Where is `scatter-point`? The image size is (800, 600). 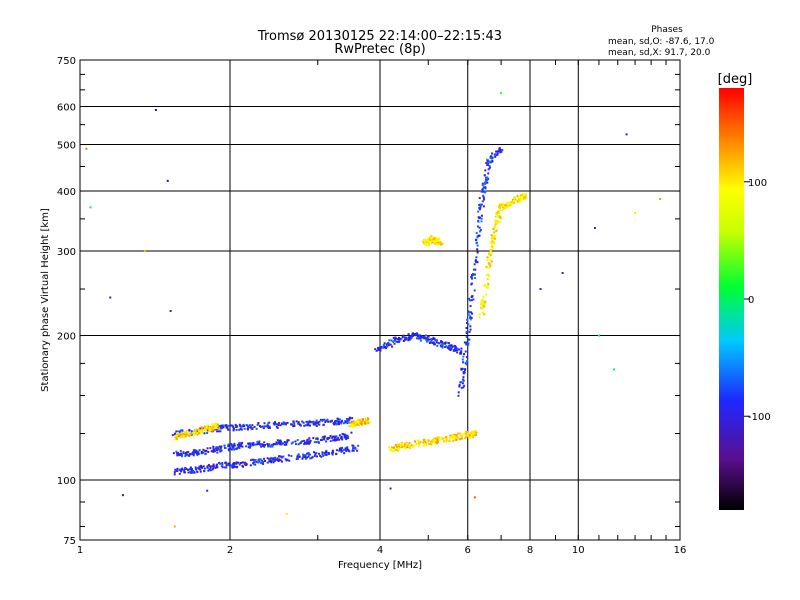 scatter-point is located at coordinates (540, 289).